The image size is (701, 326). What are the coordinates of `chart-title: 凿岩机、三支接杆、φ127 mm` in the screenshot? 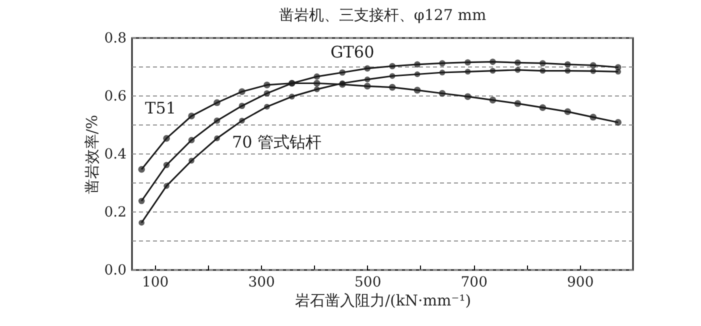 It's located at (382, 15).